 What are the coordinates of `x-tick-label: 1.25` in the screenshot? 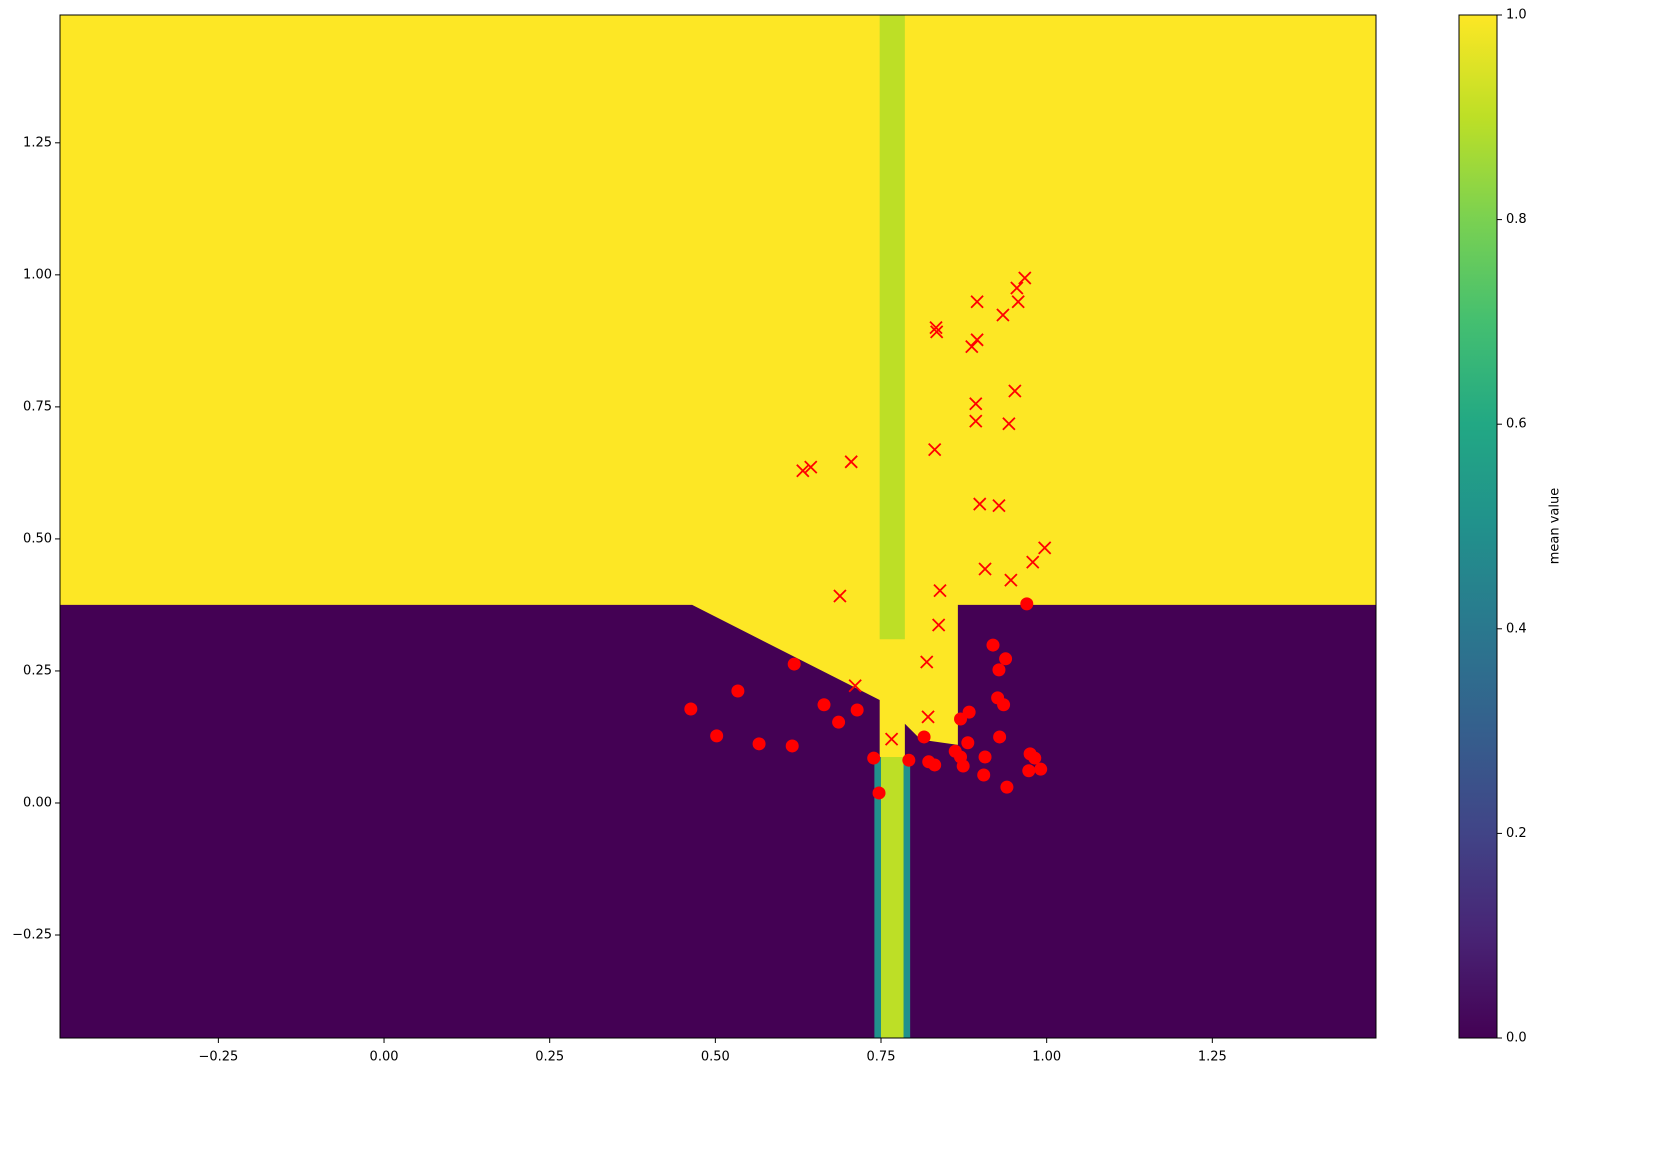 It's located at (1212, 1057).